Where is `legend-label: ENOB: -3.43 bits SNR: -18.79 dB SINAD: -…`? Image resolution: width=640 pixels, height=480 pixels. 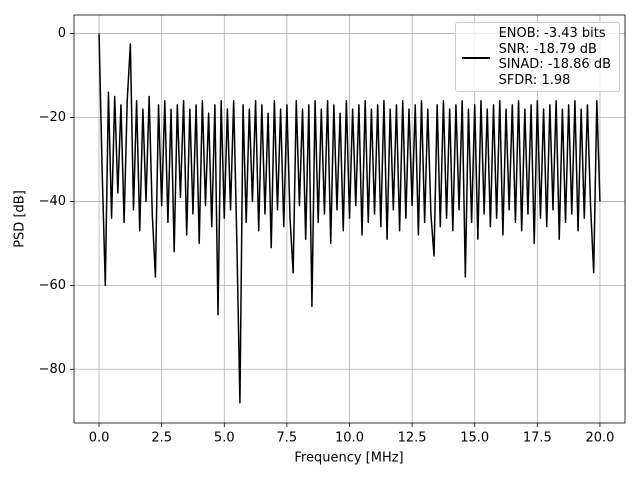
legend-label: ENOB: -3.43 bits SNR: -18.79 dB SINAD: -… is located at coordinates (554, 57).